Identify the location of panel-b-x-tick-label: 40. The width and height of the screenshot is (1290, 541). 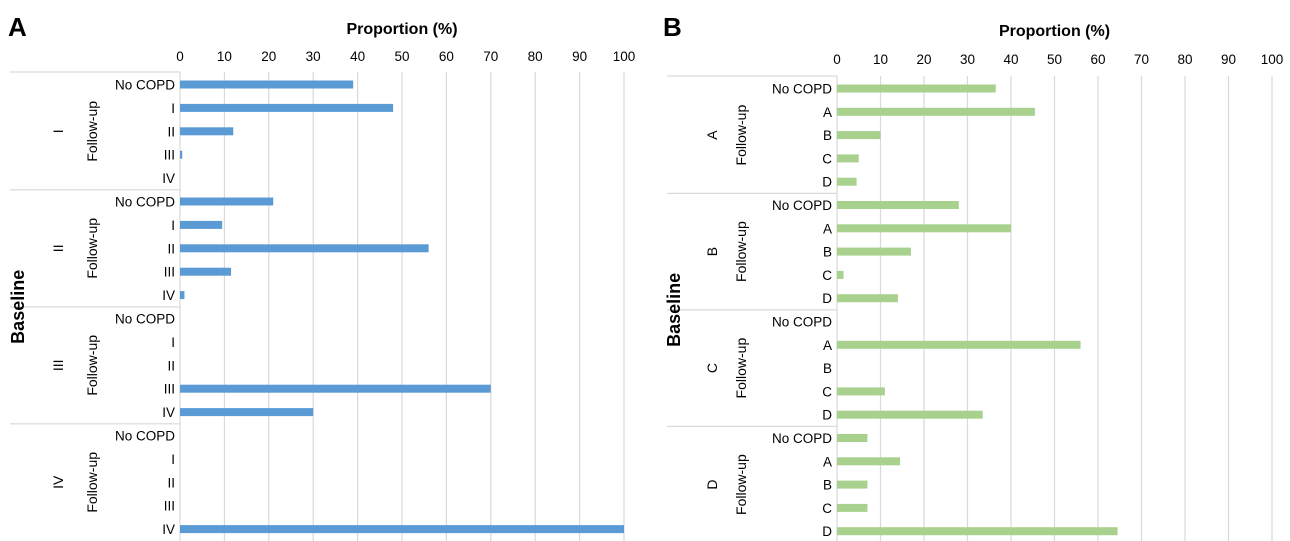
(1010, 59).